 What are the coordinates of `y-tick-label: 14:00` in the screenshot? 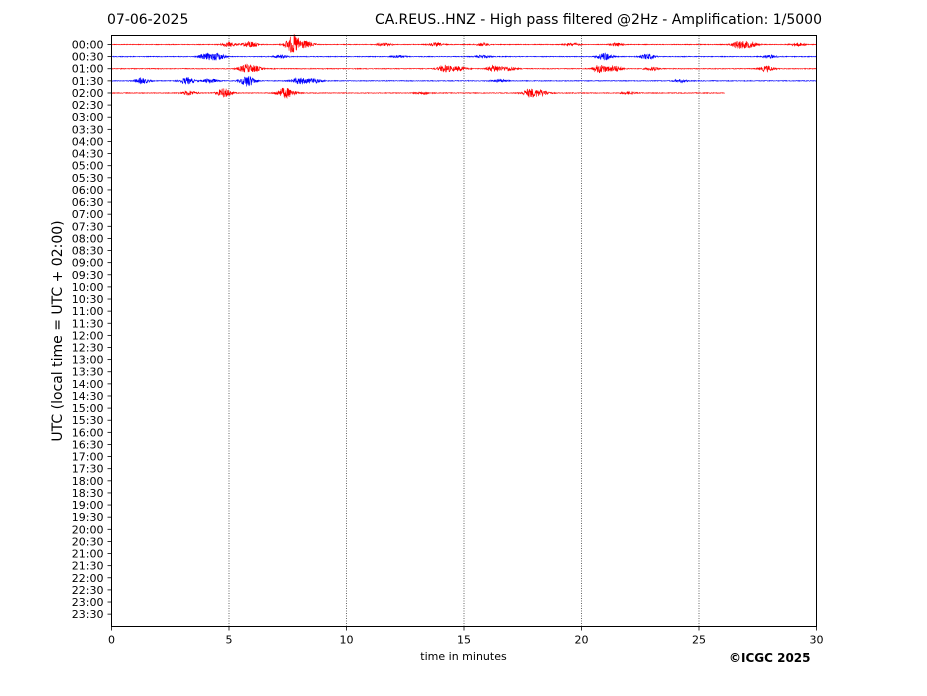 It's located at (88, 384).